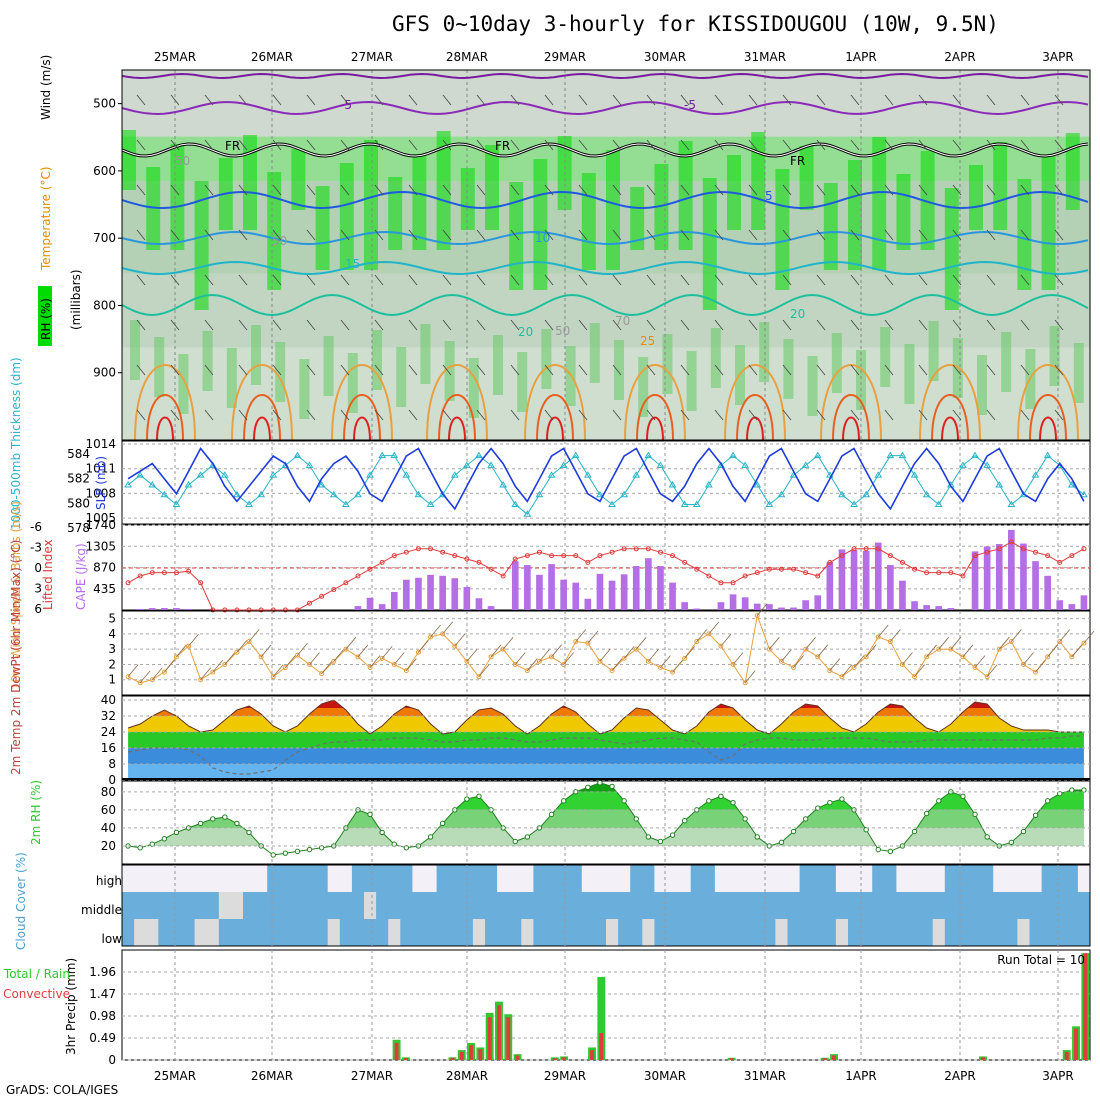  What do you see at coordinates (605, 150) in the screenshot?
I see `isotherm-line` at bounding box center [605, 150].